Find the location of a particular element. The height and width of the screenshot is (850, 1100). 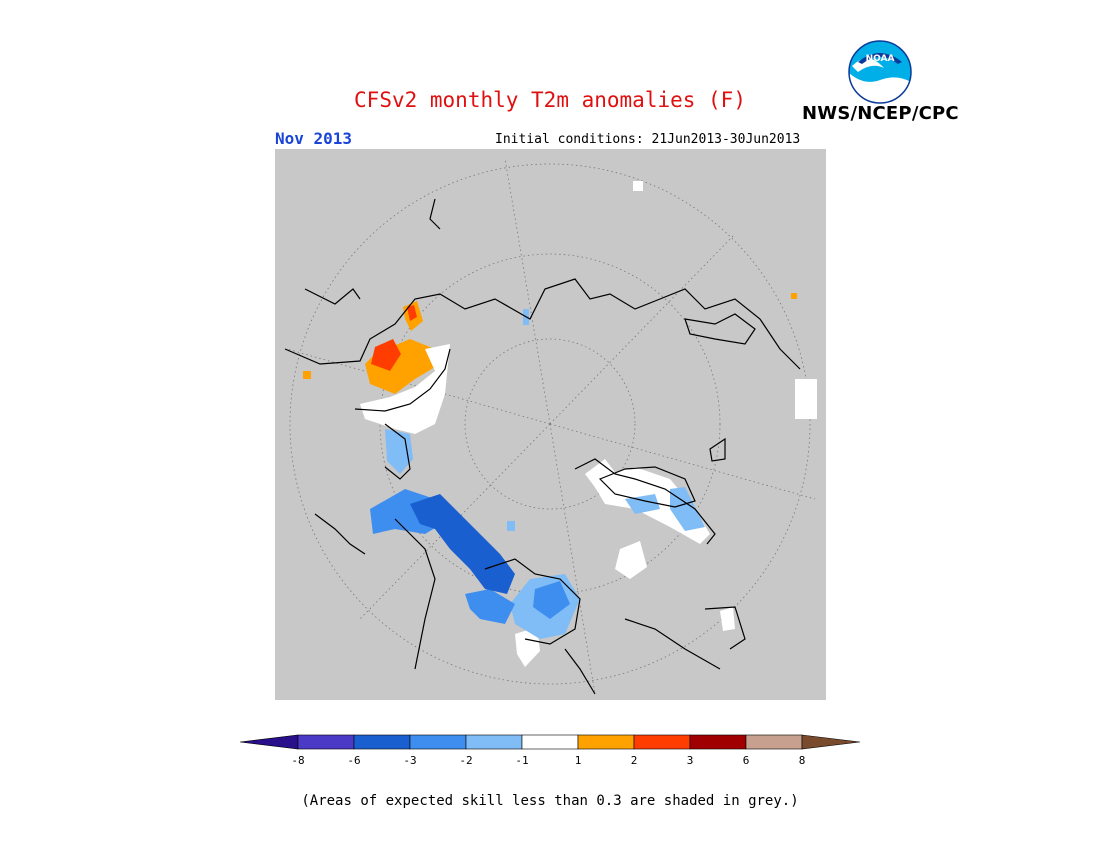

colorbar-tick-label: 8 is located at coordinates (802, 760).